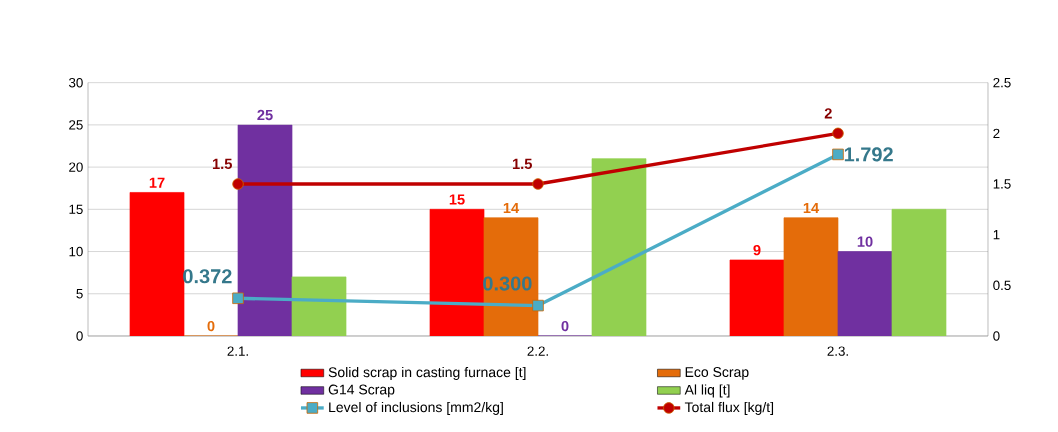  I want to click on x-tick-label: 2.2., so click(537, 351).